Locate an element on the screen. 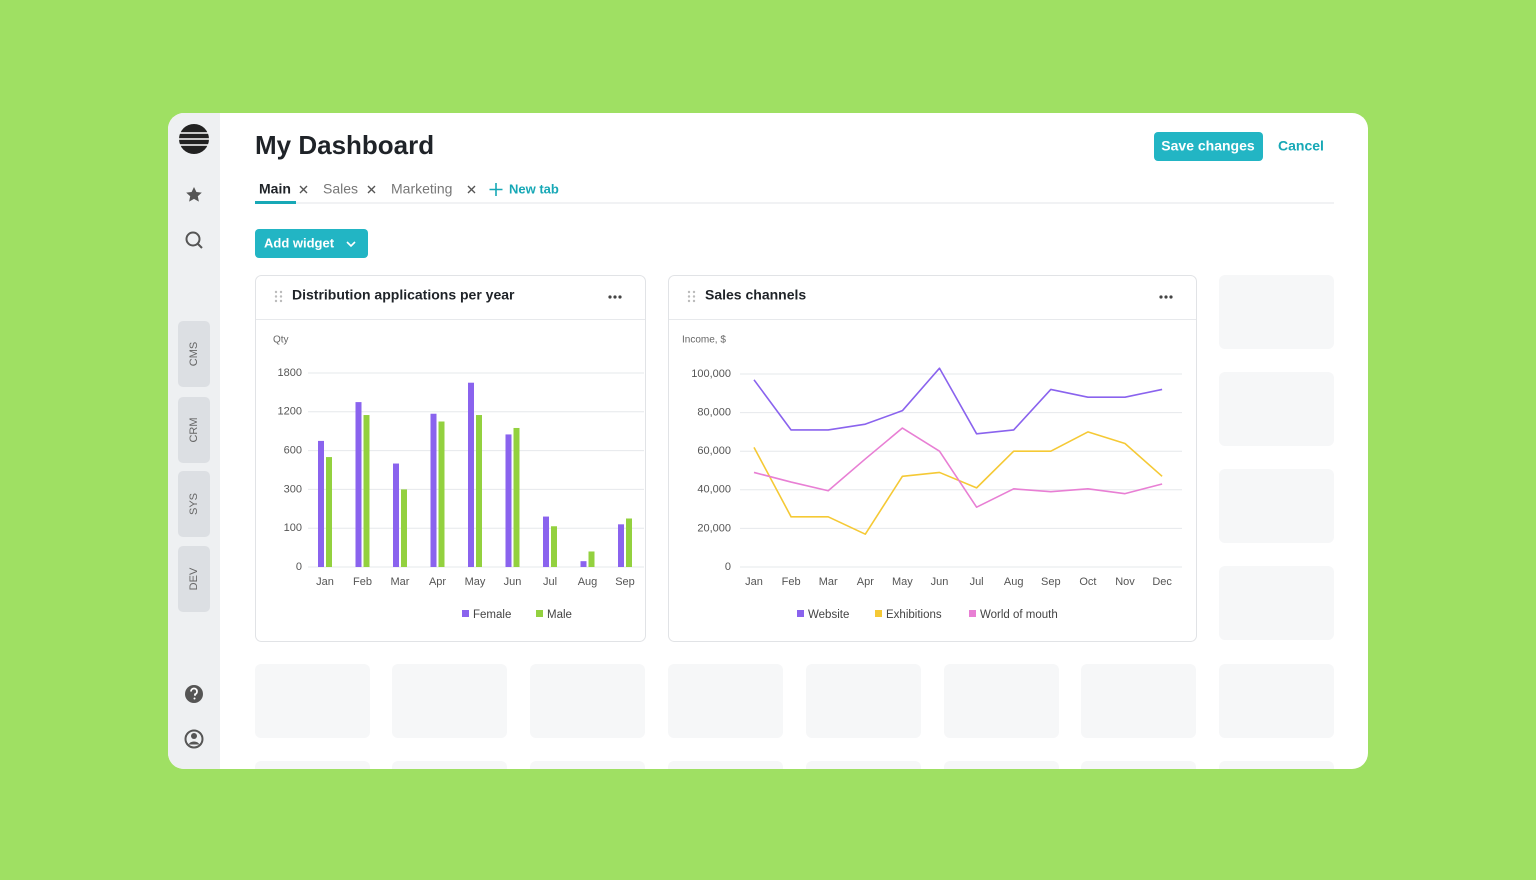  widget-title: Distribution applications per year is located at coordinates (403, 295).